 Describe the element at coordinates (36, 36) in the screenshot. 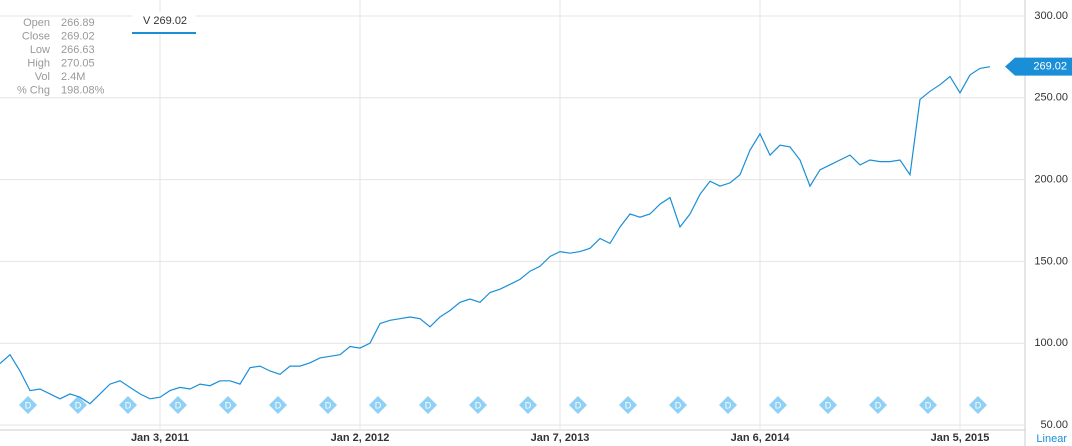

I see `info-label: Close` at that location.